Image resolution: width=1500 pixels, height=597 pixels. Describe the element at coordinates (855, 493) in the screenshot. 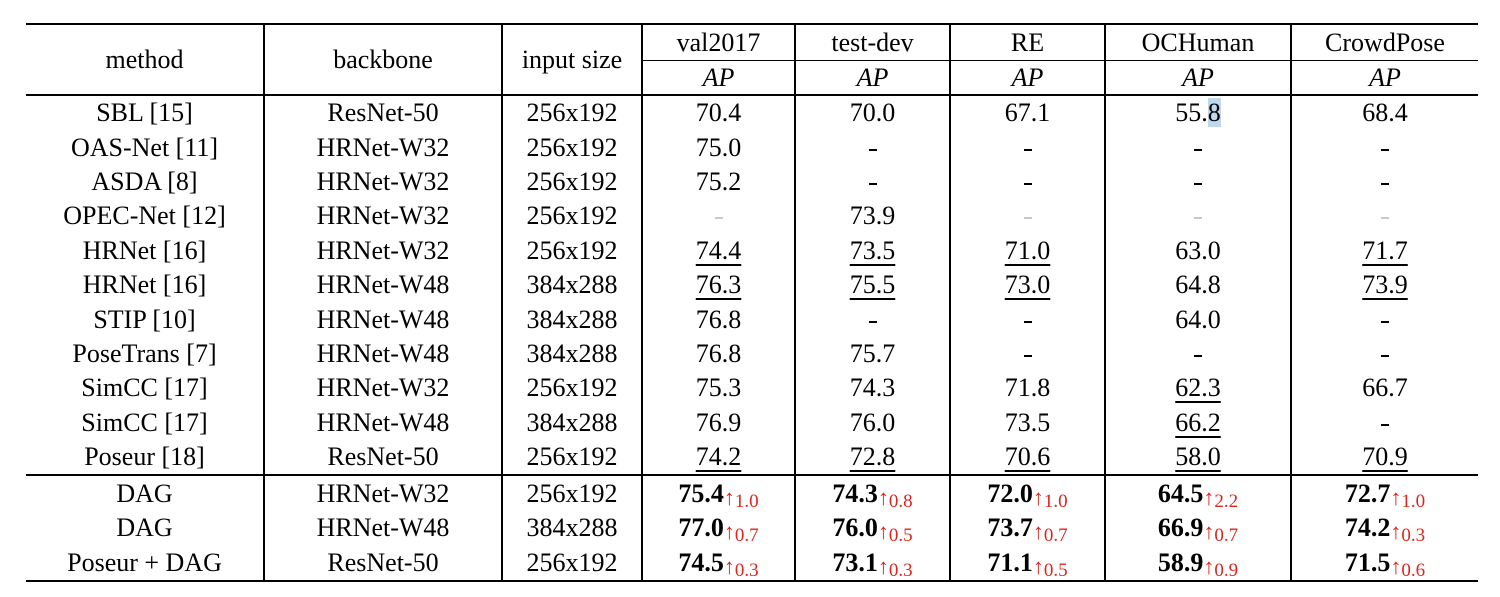

I see `ap-value: 74.3` at that location.